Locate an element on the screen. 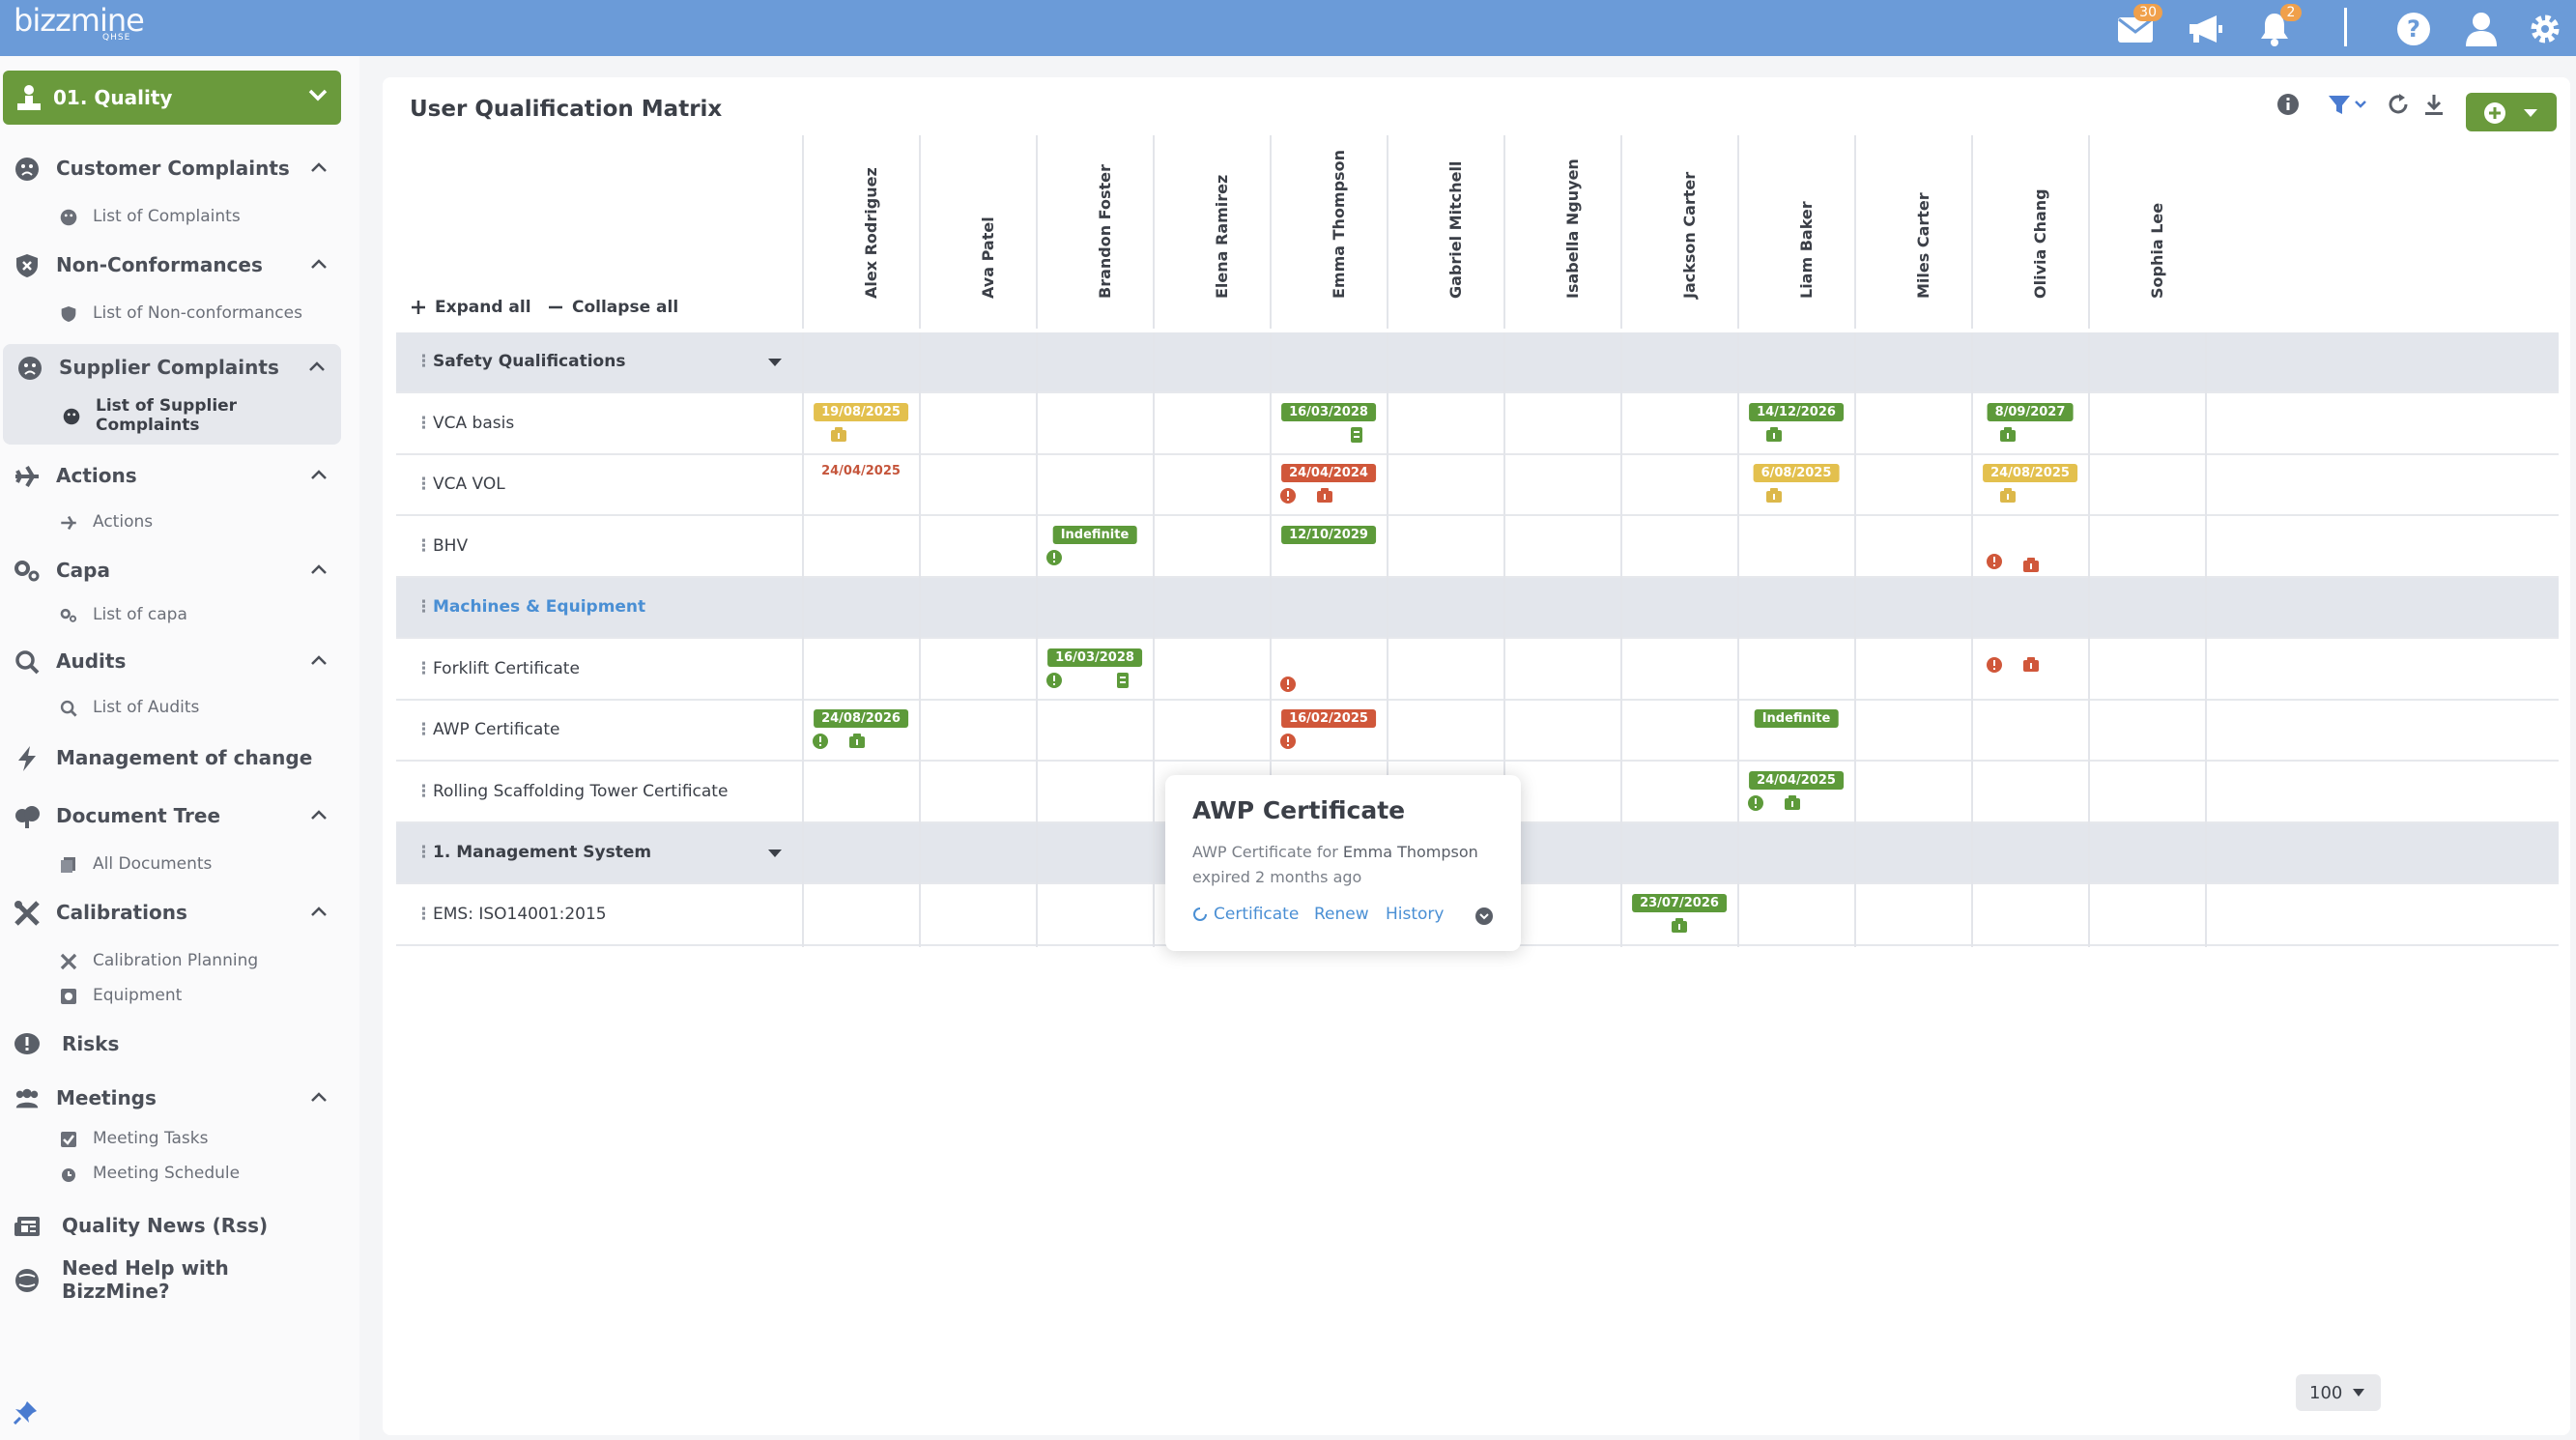 This screenshot has height=1440, width=2576. settings-button is located at coordinates (2545, 29).